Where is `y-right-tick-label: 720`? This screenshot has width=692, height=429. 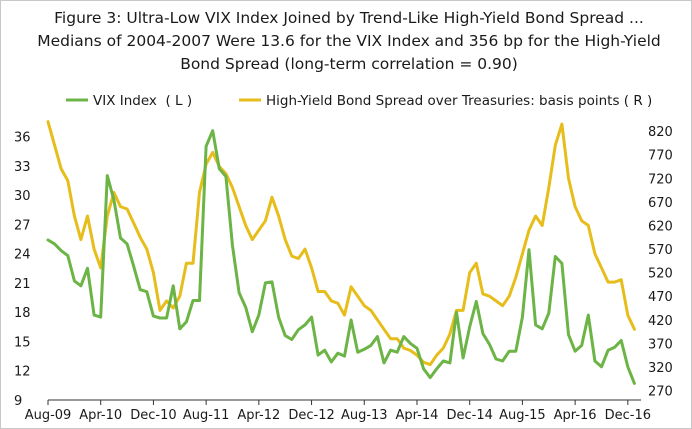 y-right-tick-label: 720 is located at coordinates (660, 179).